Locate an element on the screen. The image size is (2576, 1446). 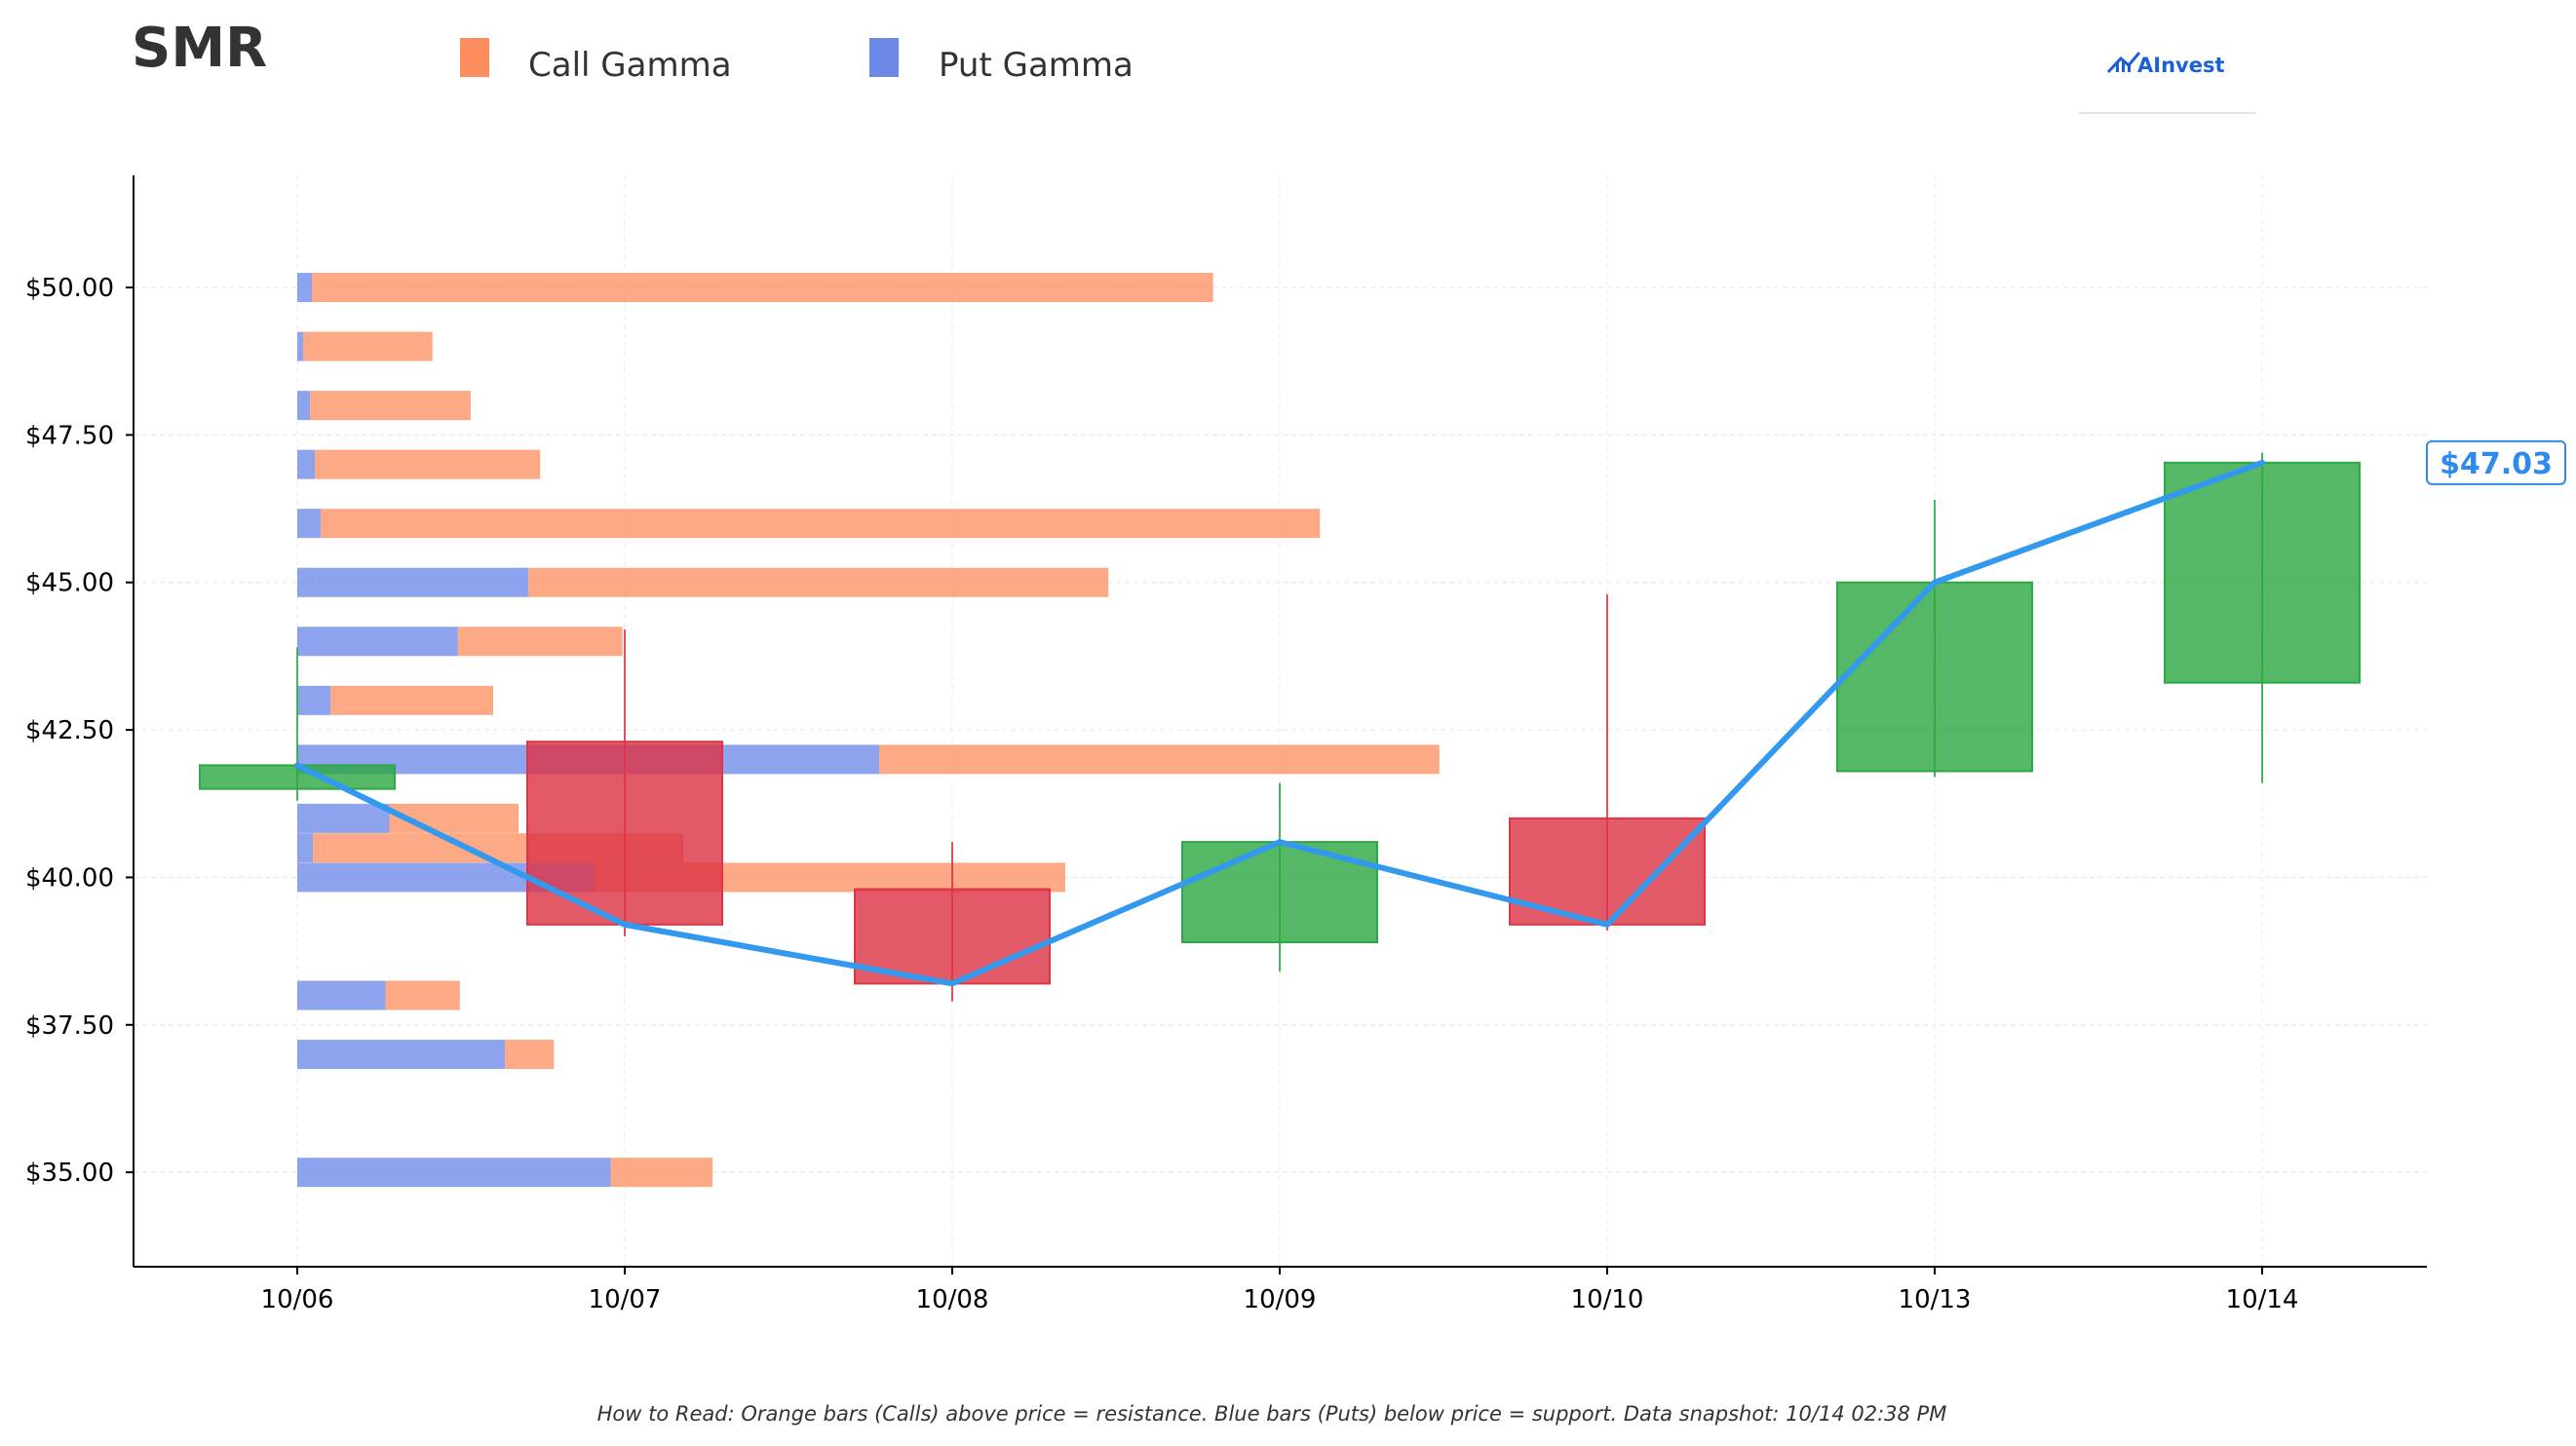
y-tick-label: $35.00 is located at coordinates (69, 1173).